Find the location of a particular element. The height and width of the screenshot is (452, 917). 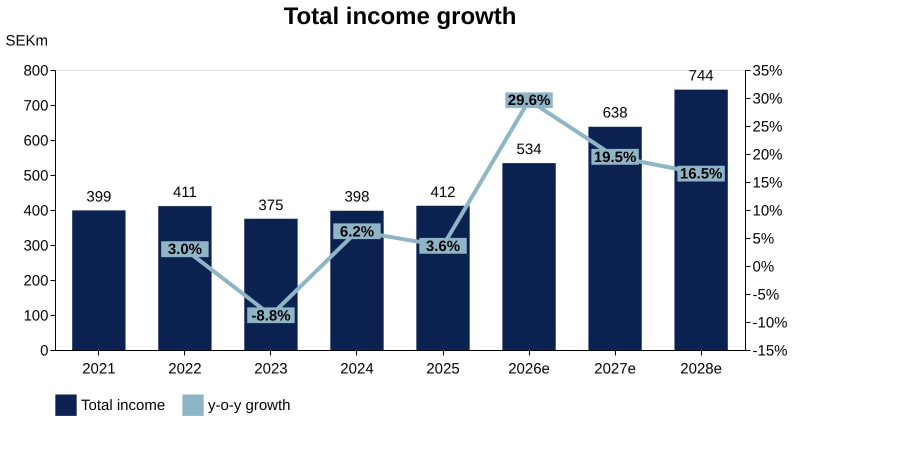

data-label: 638 is located at coordinates (615, 113).